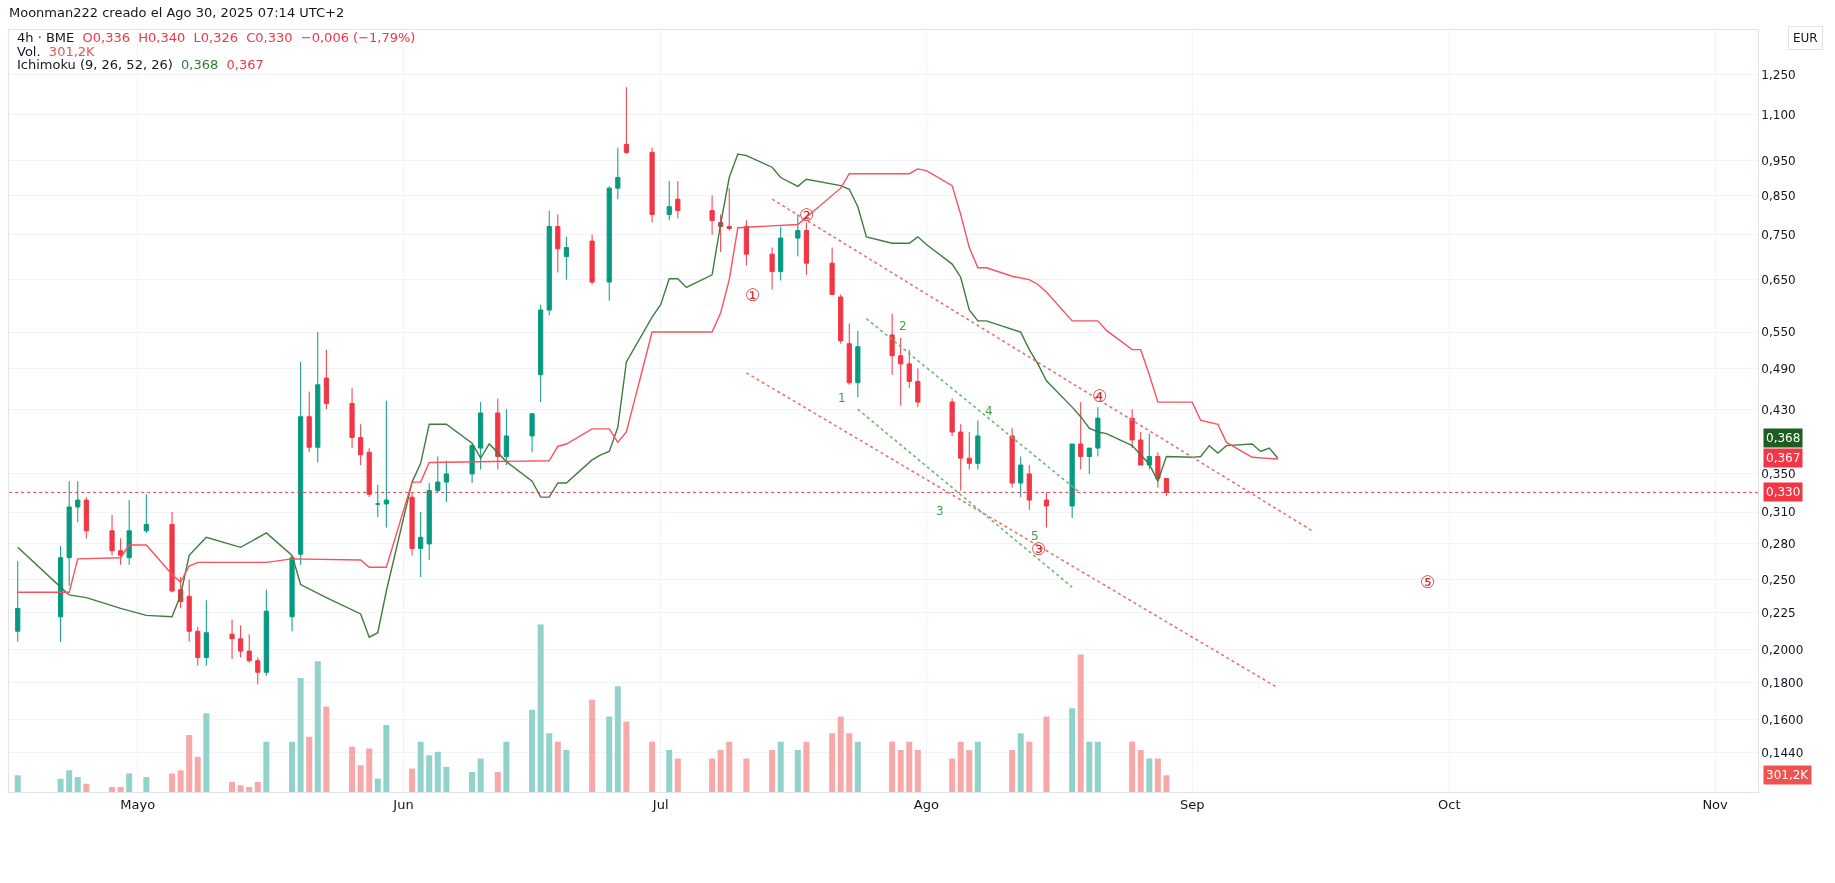 The width and height of the screenshot is (1835, 883). Describe the element at coordinates (162, 37) in the screenshot. I see `annotation: H0,340` at that location.